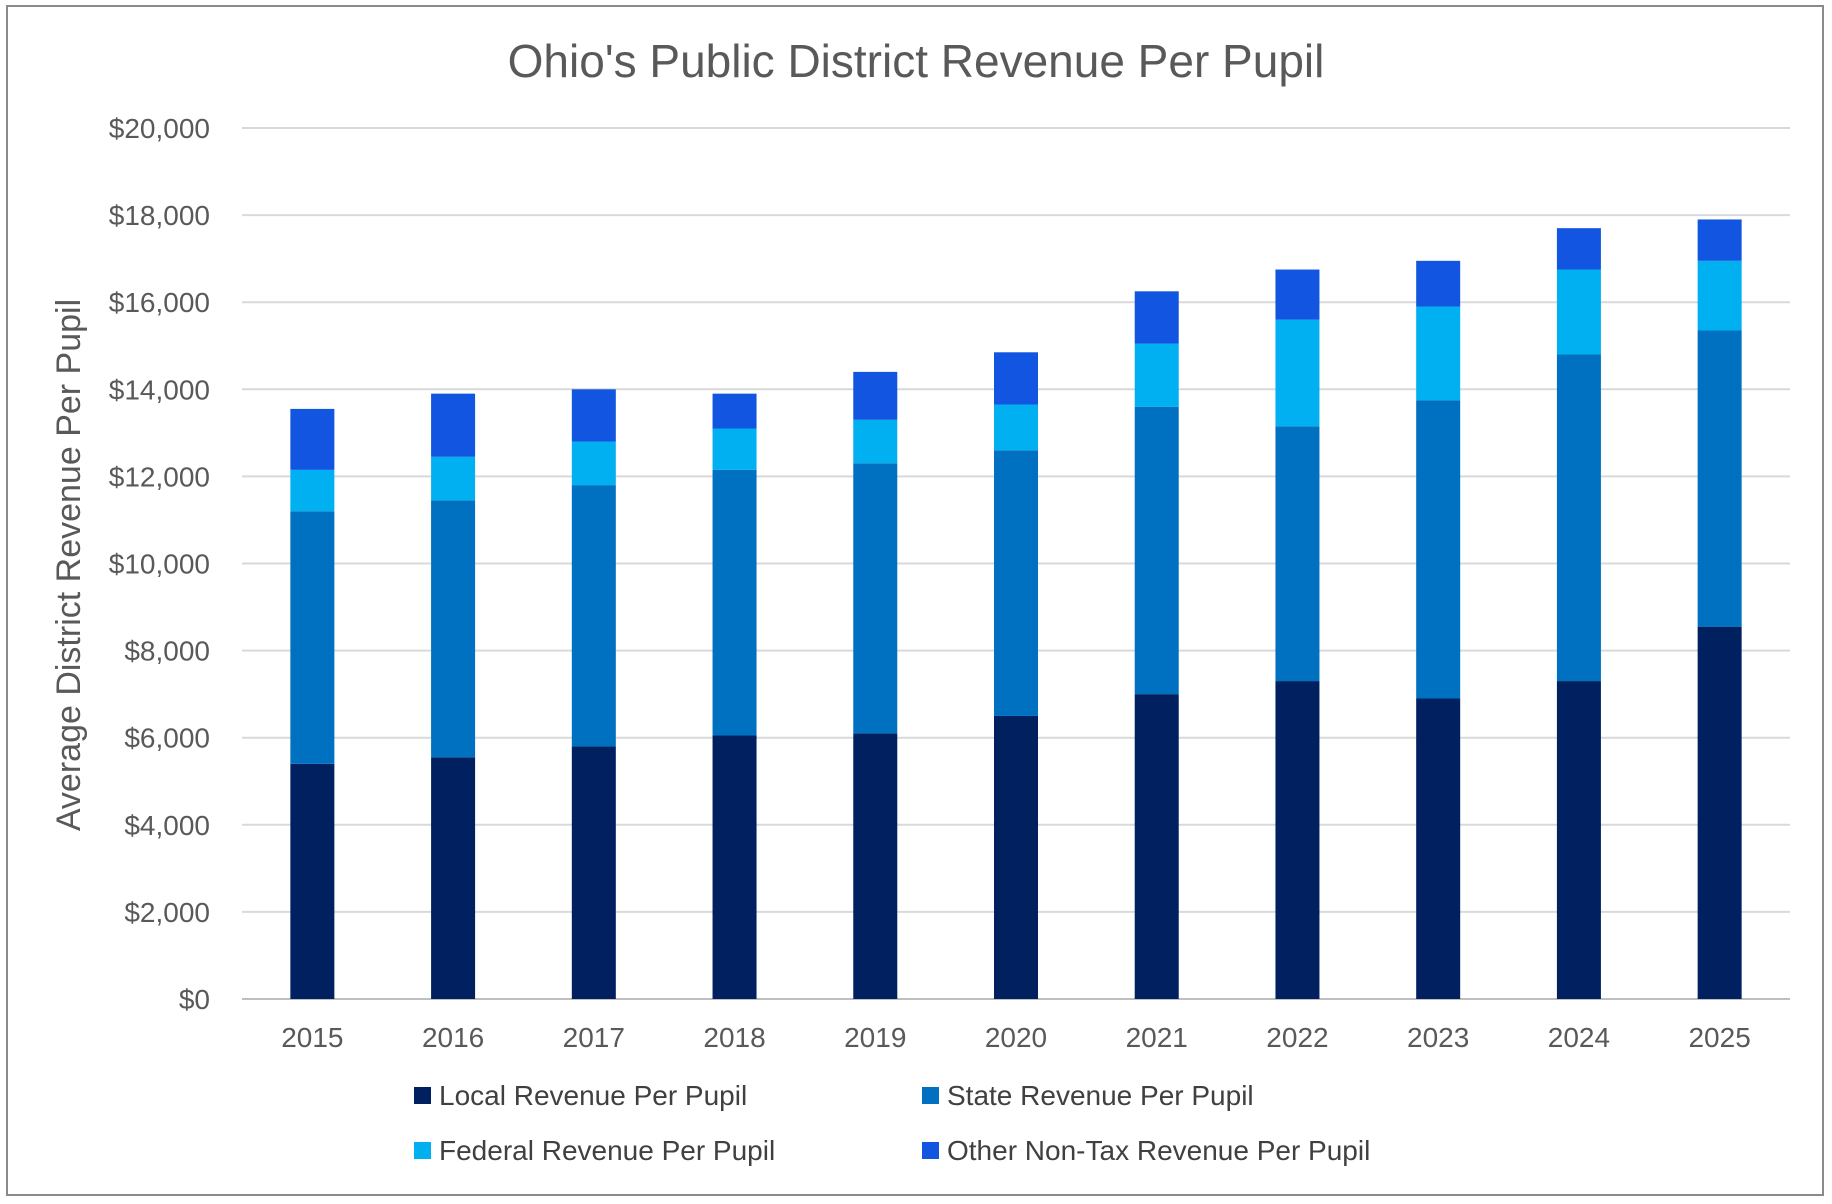  Describe the element at coordinates (1297, 1037) in the screenshot. I see `x-tick-label: 2022` at that location.